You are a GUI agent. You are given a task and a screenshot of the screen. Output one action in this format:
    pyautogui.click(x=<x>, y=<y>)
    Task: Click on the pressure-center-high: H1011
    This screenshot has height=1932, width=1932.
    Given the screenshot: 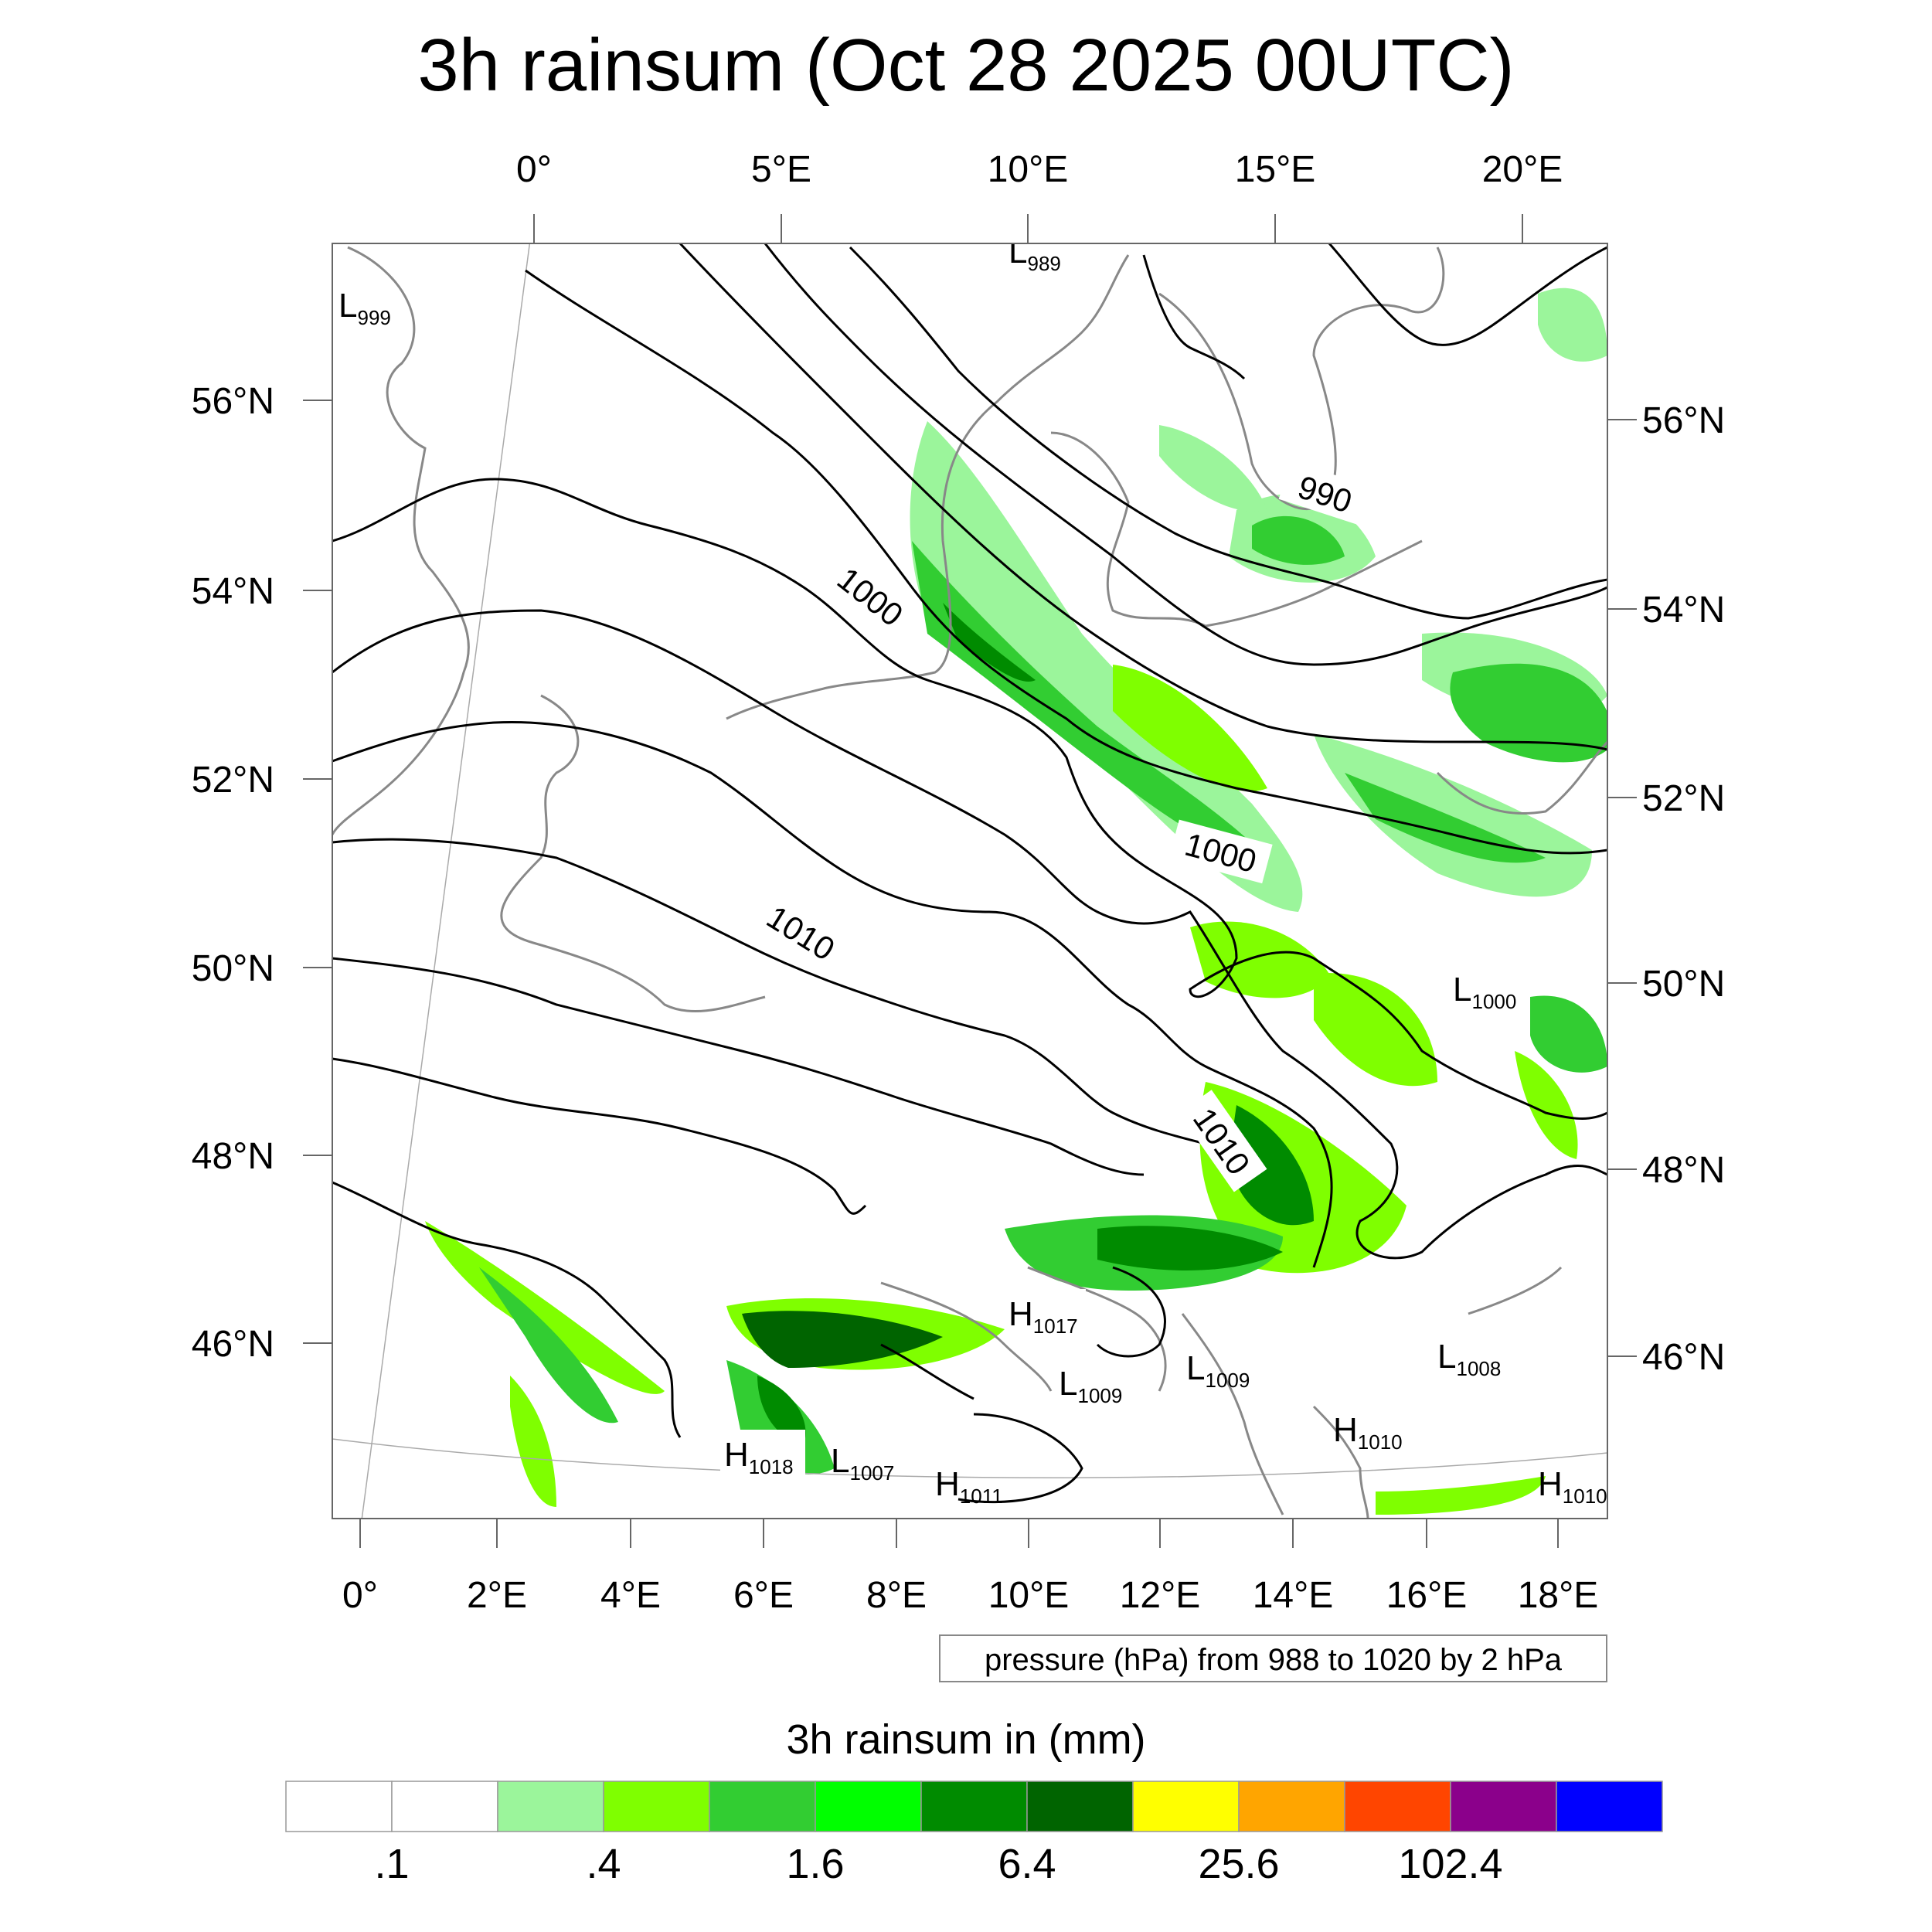 What is the action you would take?
    pyautogui.click(x=969, y=1487)
    